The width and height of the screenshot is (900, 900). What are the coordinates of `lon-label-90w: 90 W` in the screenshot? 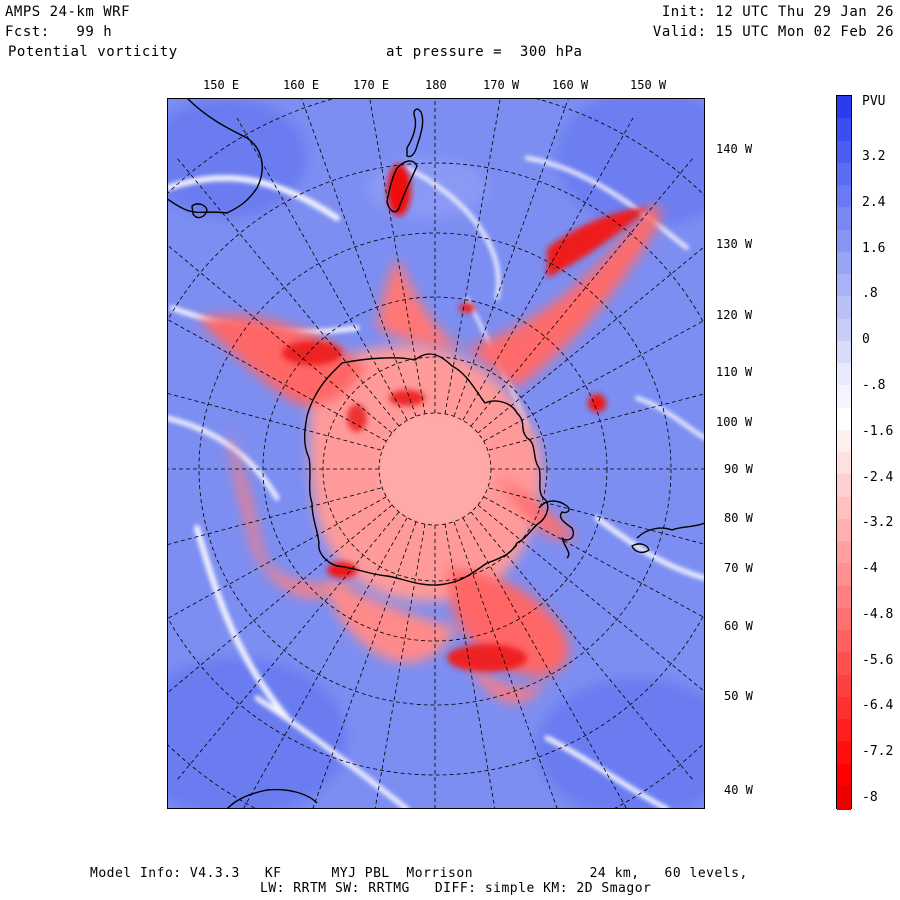 It's located at (738, 469).